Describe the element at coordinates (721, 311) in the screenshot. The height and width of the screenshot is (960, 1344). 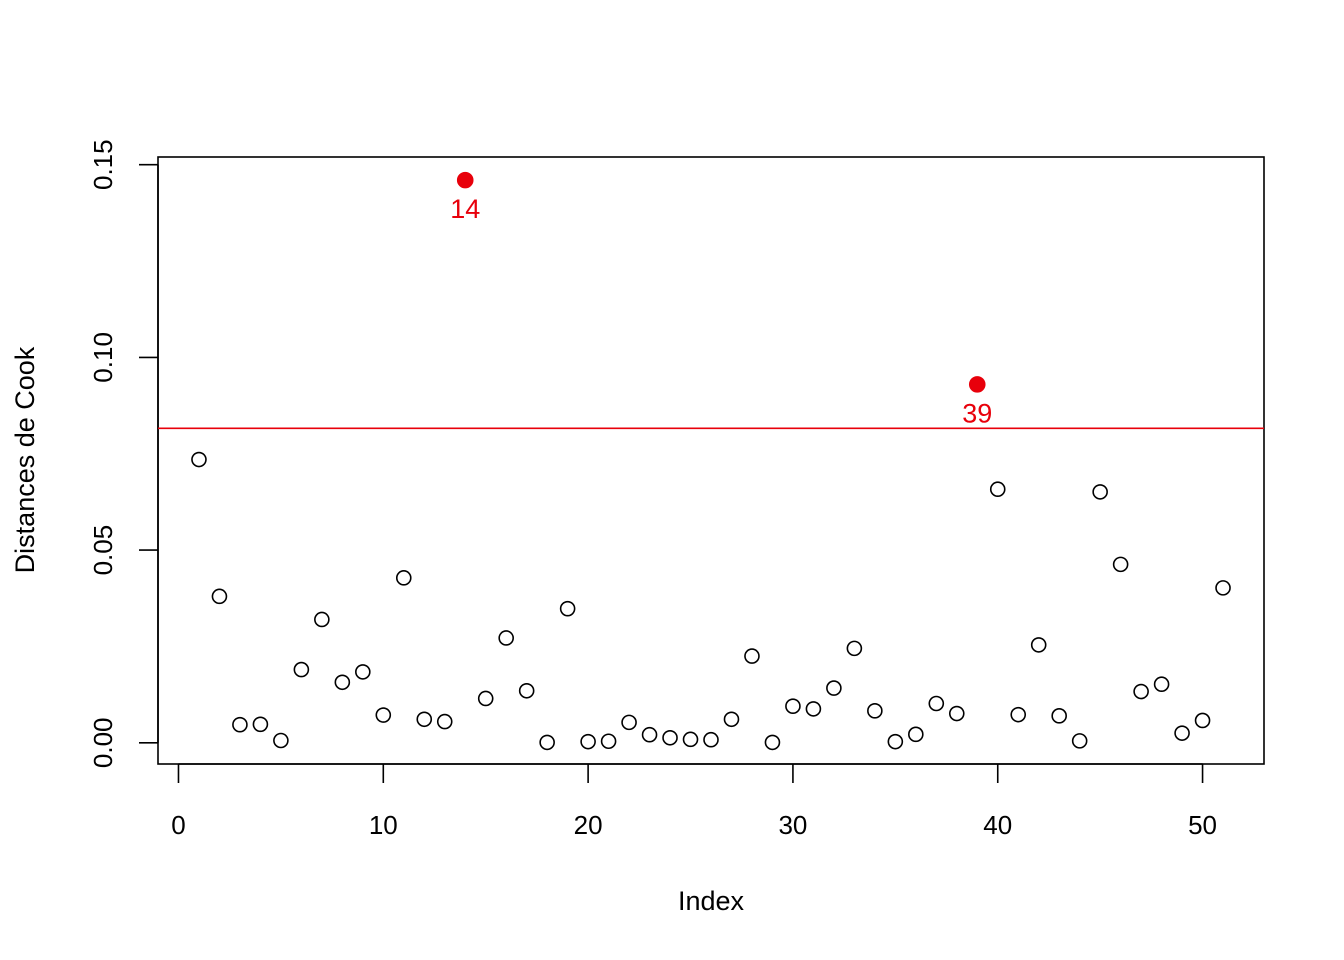
I see `point-annotations: 14 39` at that location.